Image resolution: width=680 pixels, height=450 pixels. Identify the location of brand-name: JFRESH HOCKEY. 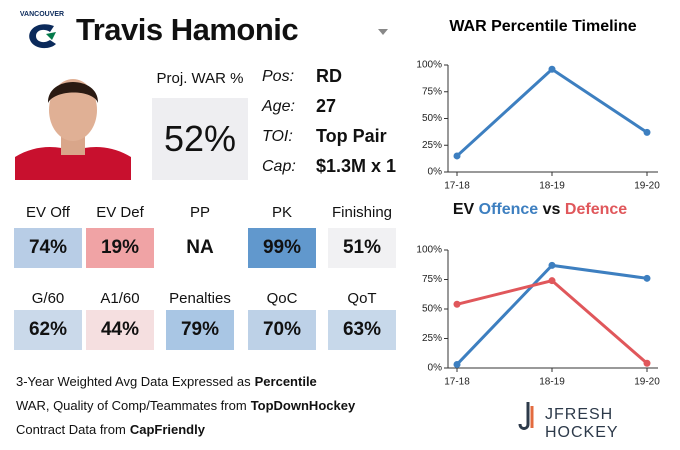
(582, 423).